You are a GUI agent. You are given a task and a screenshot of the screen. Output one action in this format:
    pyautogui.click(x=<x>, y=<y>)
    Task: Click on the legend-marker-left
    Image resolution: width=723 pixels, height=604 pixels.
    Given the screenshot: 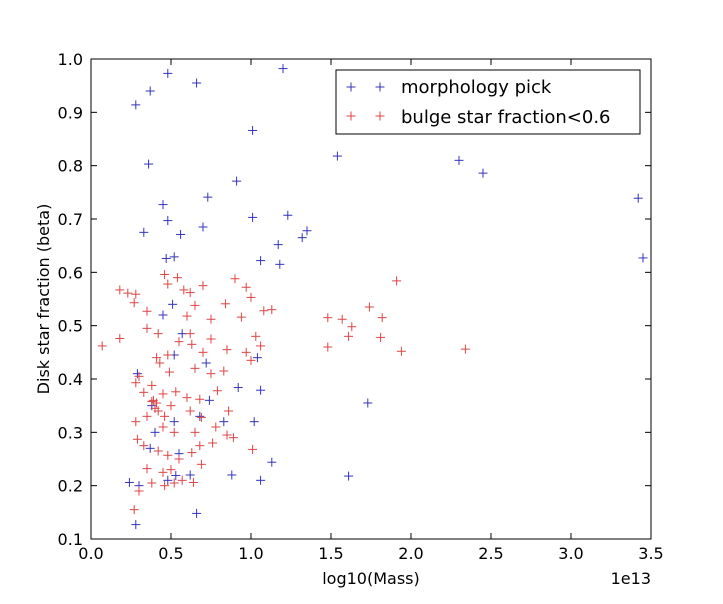 What is the action you would take?
    pyautogui.click(x=351, y=116)
    